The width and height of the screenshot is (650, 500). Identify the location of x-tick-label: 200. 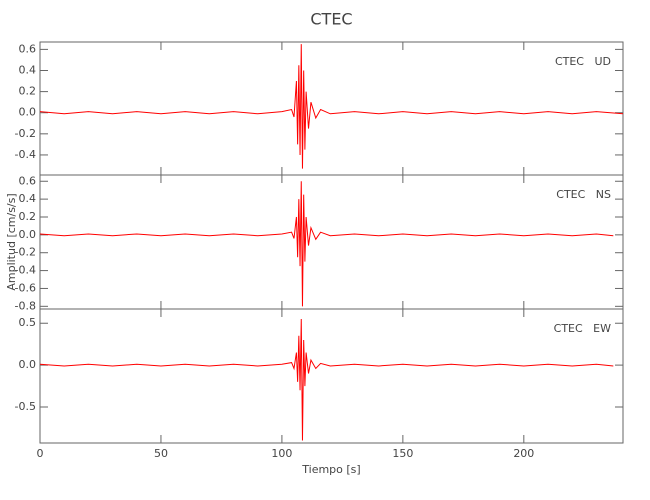
(523, 453).